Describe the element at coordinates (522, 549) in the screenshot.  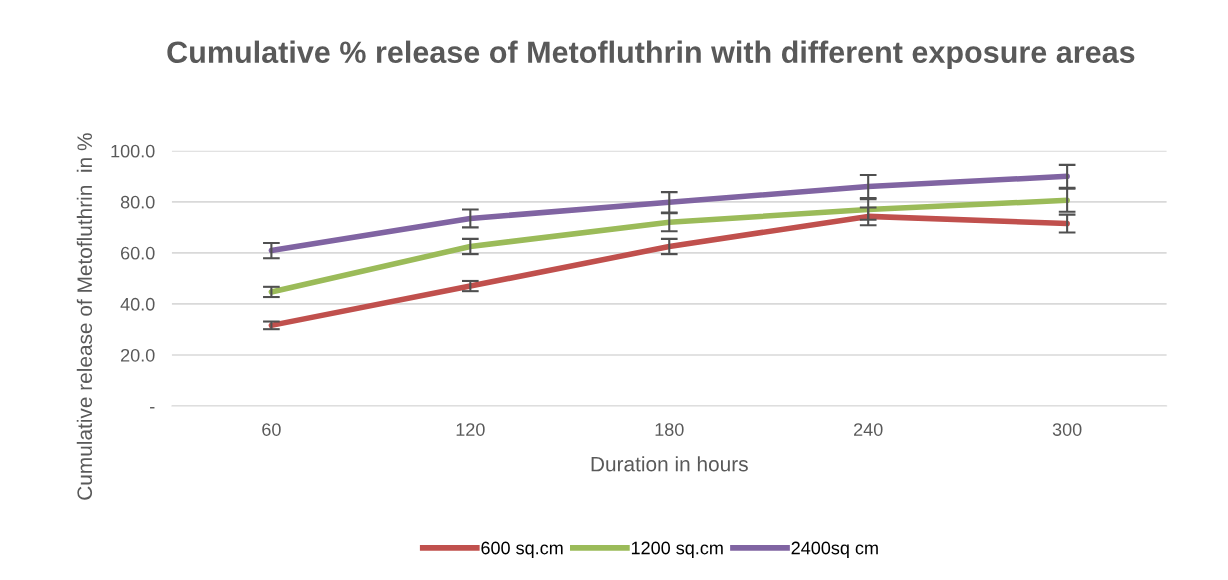
I see `legend-label: 600 sq.cm` at that location.